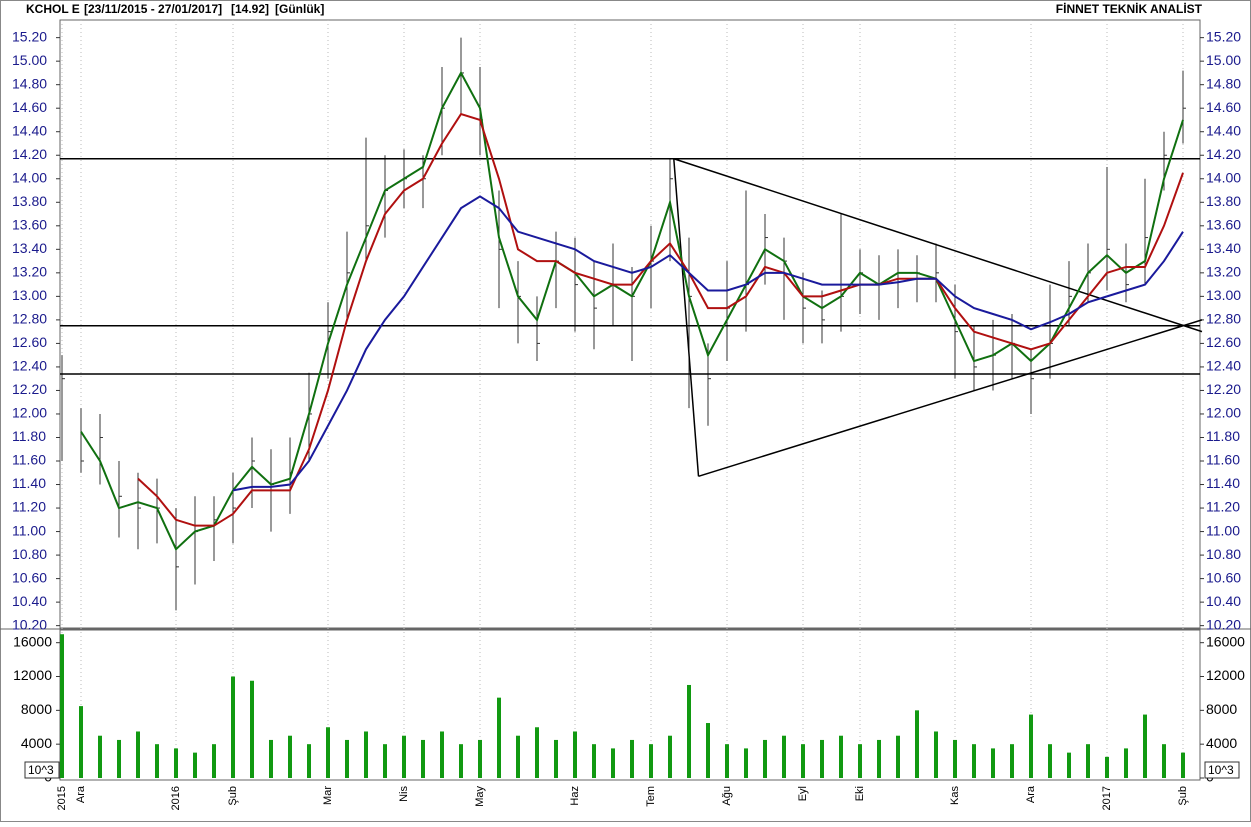  I want to click on y-tick-label: 12.80, so click(29, 319).